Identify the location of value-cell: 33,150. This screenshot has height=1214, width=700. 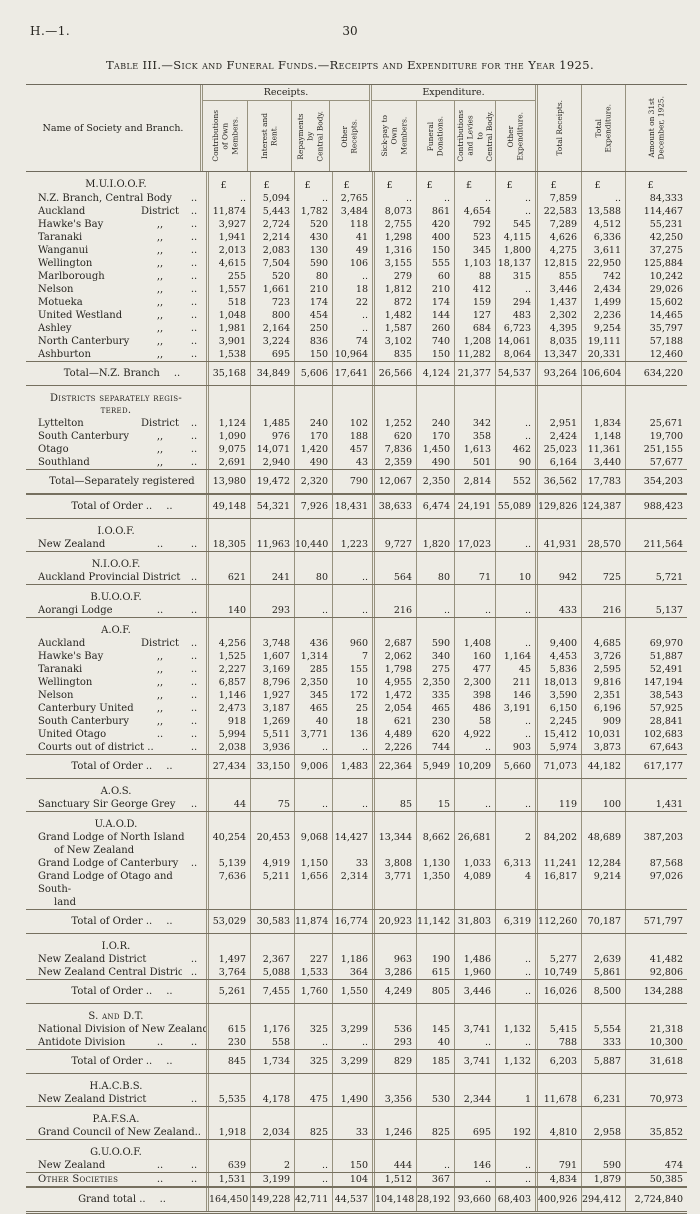
(272, 766).